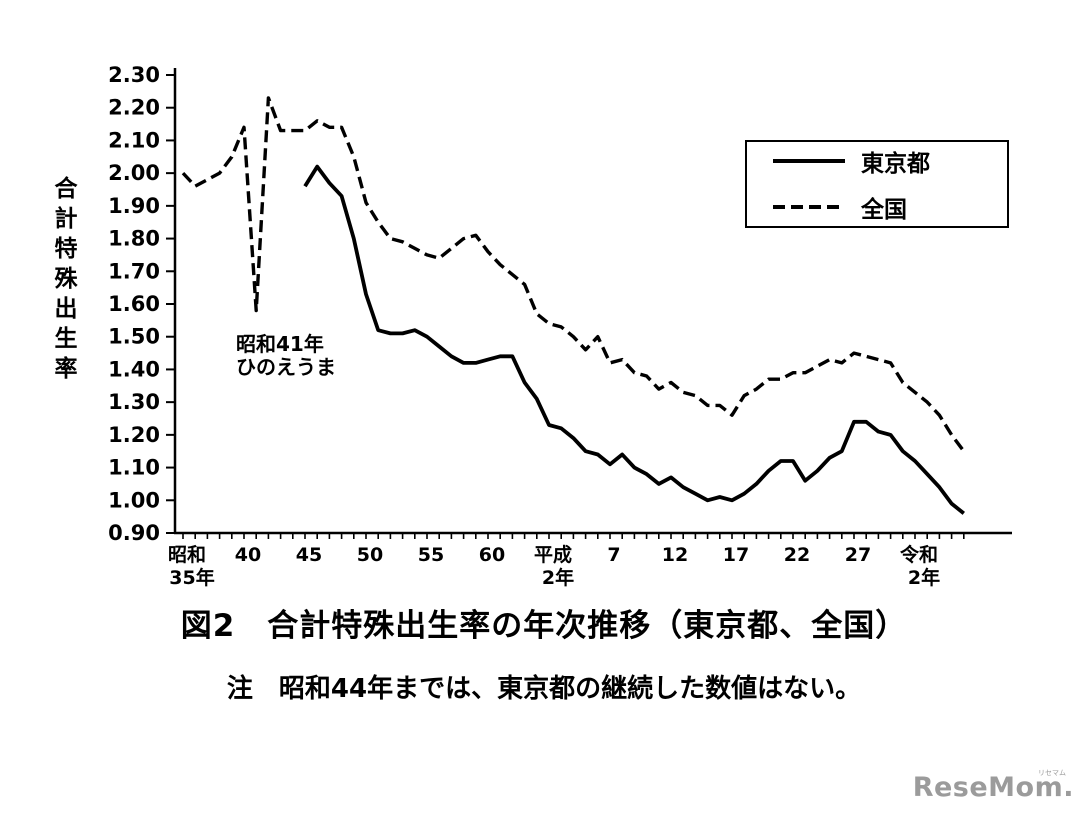 The width and height of the screenshot is (1088, 815). I want to click on hinoeuma-annotation: 昭和41年 ひのえうま, so click(286, 356).